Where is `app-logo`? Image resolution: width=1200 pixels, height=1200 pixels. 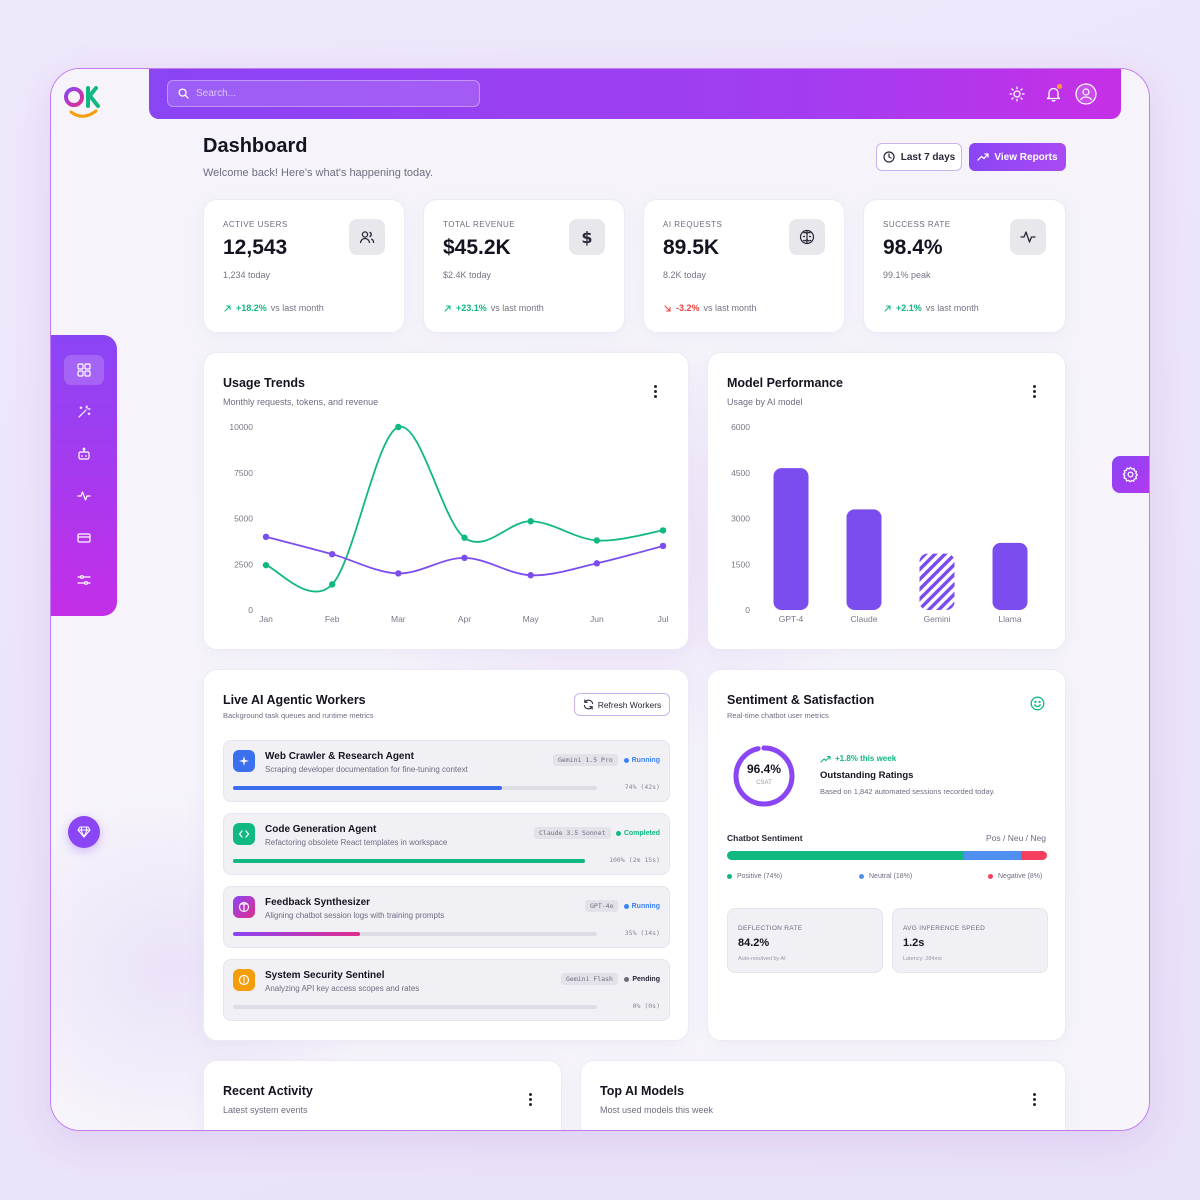 app-logo is located at coordinates (85, 103).